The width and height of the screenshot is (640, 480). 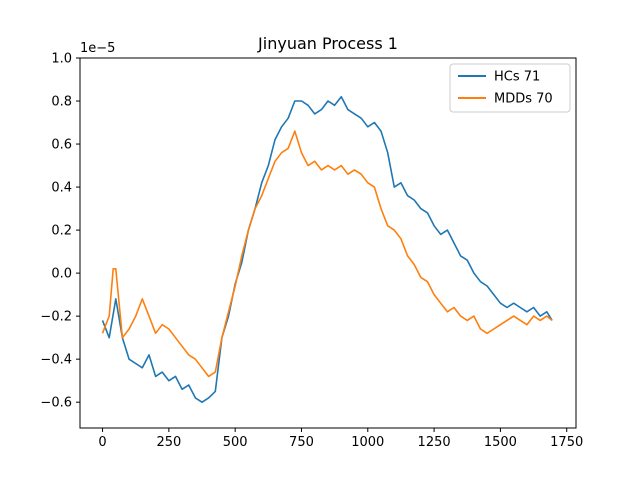 I want to click on x-tick-label: 750, so click(x=301, y=442).